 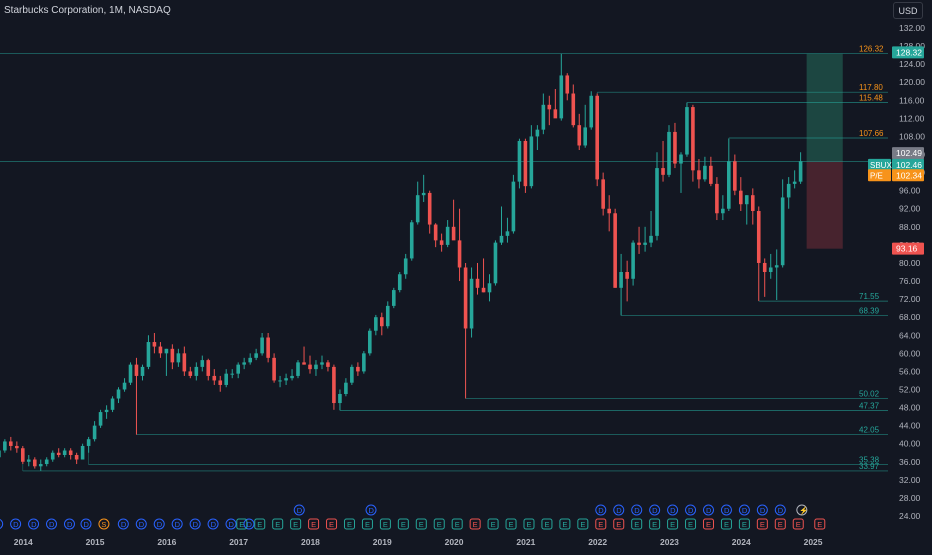 I want to click on price-tick-label: 68.00, so click(x=910, y=317).